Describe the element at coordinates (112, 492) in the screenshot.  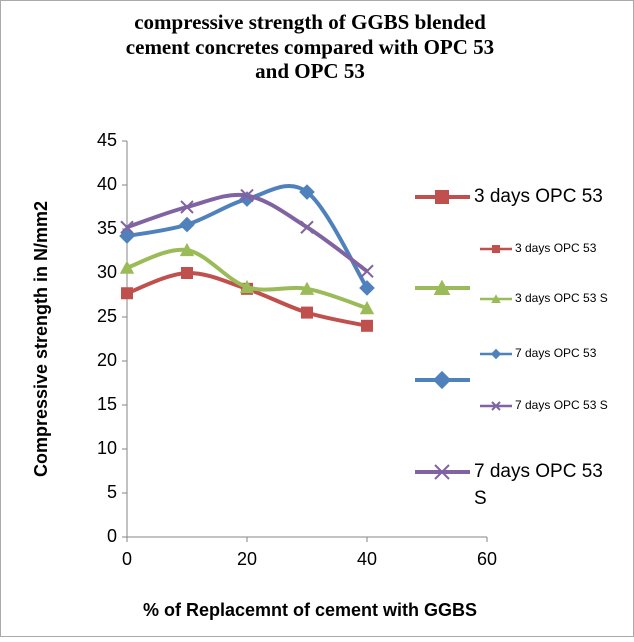
I see `y-tick-label: 5` at that location.